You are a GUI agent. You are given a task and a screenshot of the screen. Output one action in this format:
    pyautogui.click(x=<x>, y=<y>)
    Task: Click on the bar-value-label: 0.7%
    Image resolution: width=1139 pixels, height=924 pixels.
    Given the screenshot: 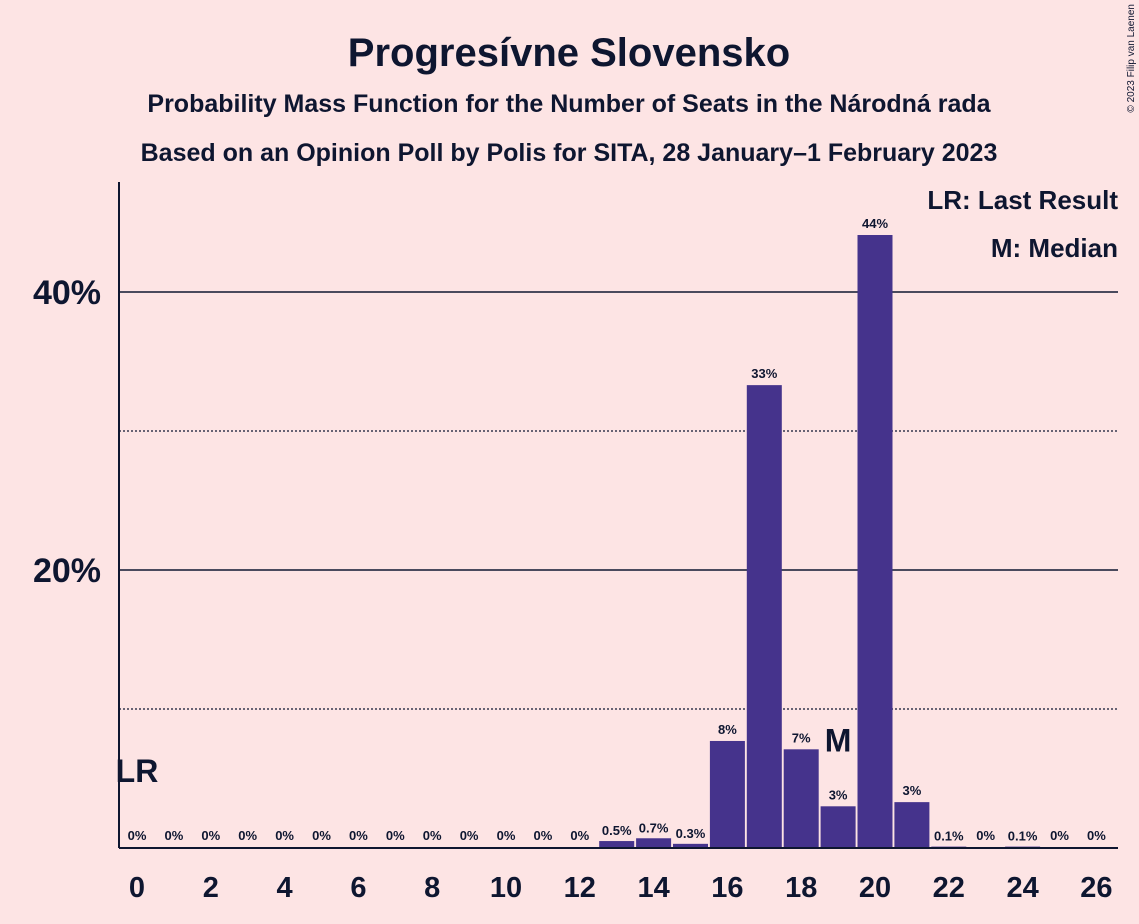 What is the action you would take?
    pyautogui.click(x=654, y=827)
    